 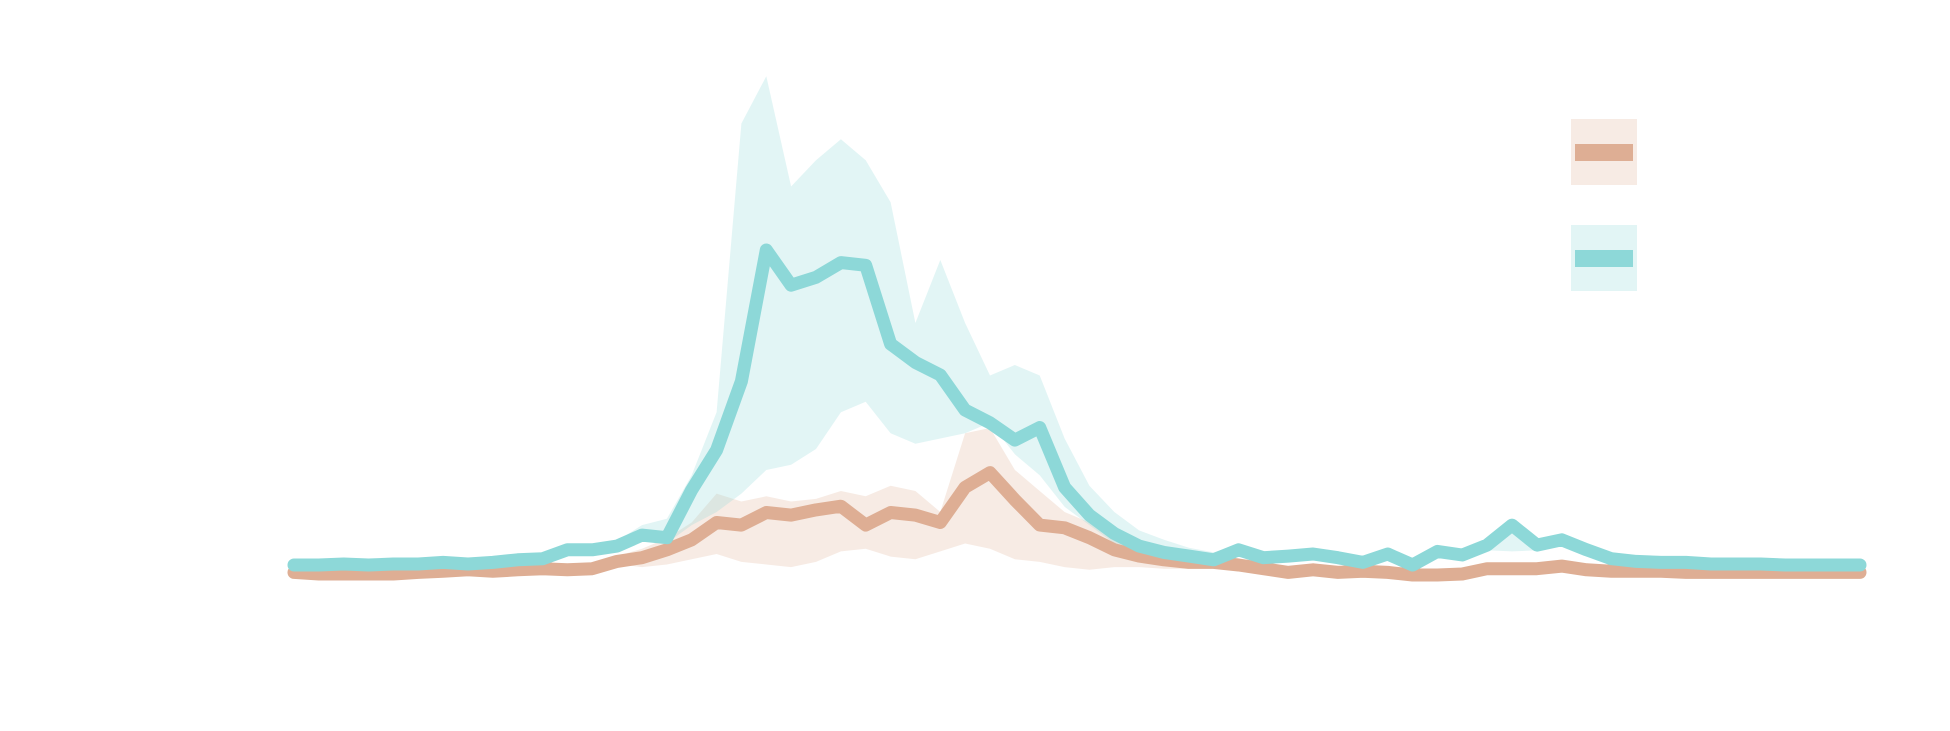 I want to click on mean-line, so click(x=1077, y=524).